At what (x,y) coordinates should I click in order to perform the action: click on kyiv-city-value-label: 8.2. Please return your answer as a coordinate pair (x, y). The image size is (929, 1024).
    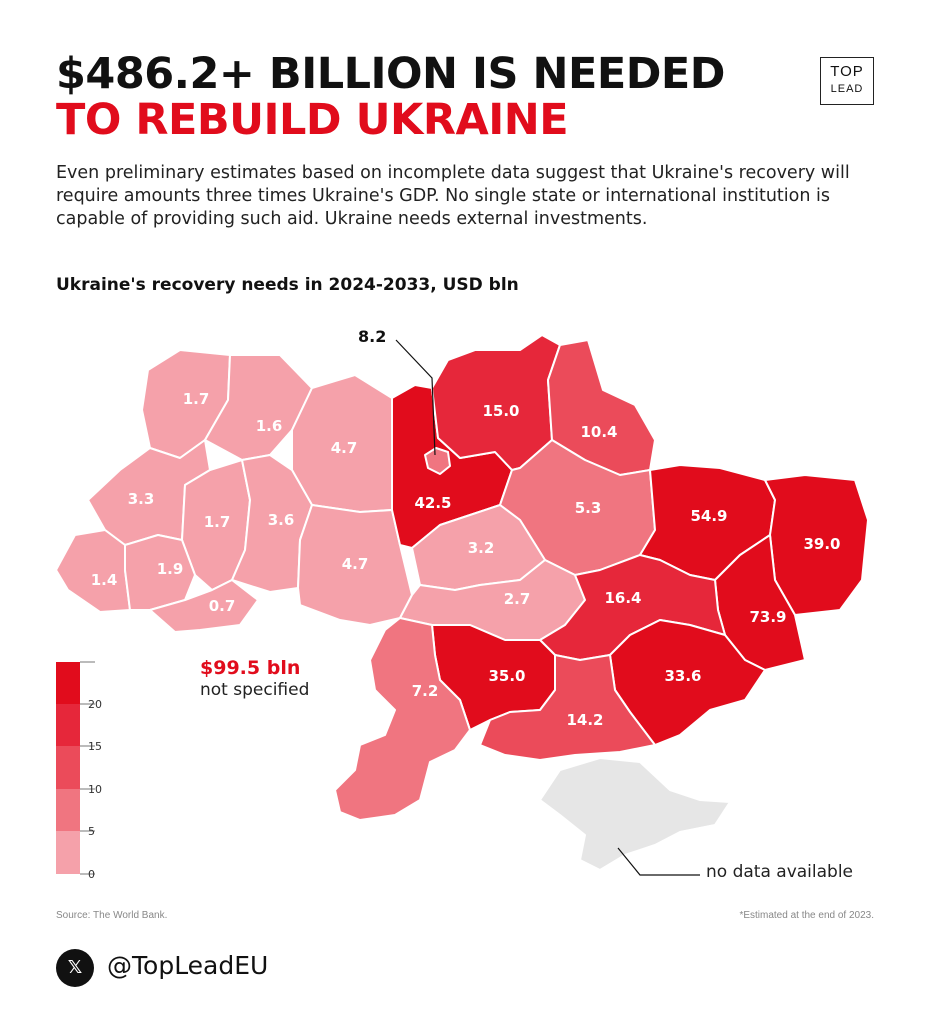
    Looking at the image, I should click on (372, 336).